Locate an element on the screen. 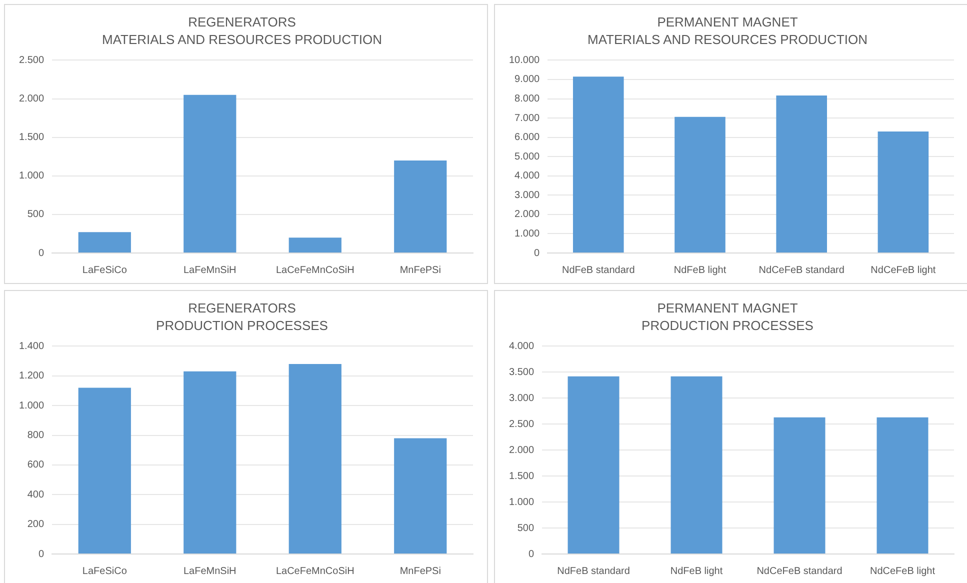  y-tick-label: 7.000 is located at coordinates (527, 118).